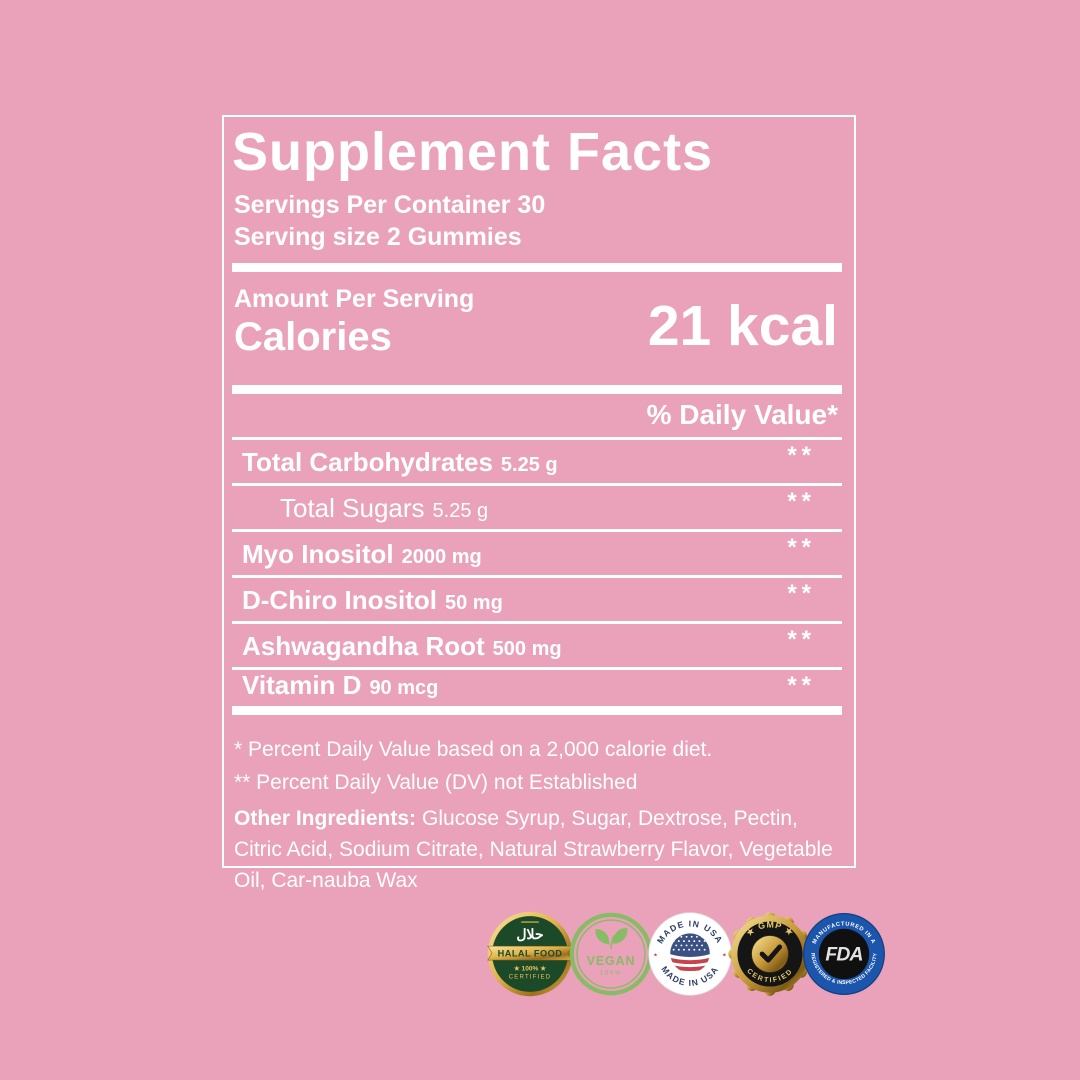 This screenshot has width=1080, height=1080. What do you see at coordinates (537, 555) in the screenshot?
I see `row-myo-inositol: Myo Inositol 2000 mg **` at bounding box center [537, 555].